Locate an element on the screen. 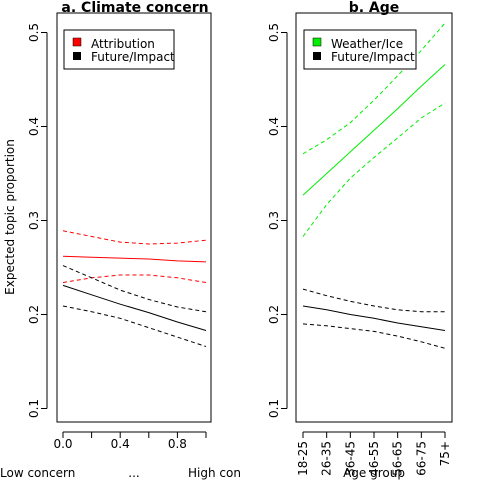  panel-a-title: a. Climate concern is located at coordinates (134, 8).